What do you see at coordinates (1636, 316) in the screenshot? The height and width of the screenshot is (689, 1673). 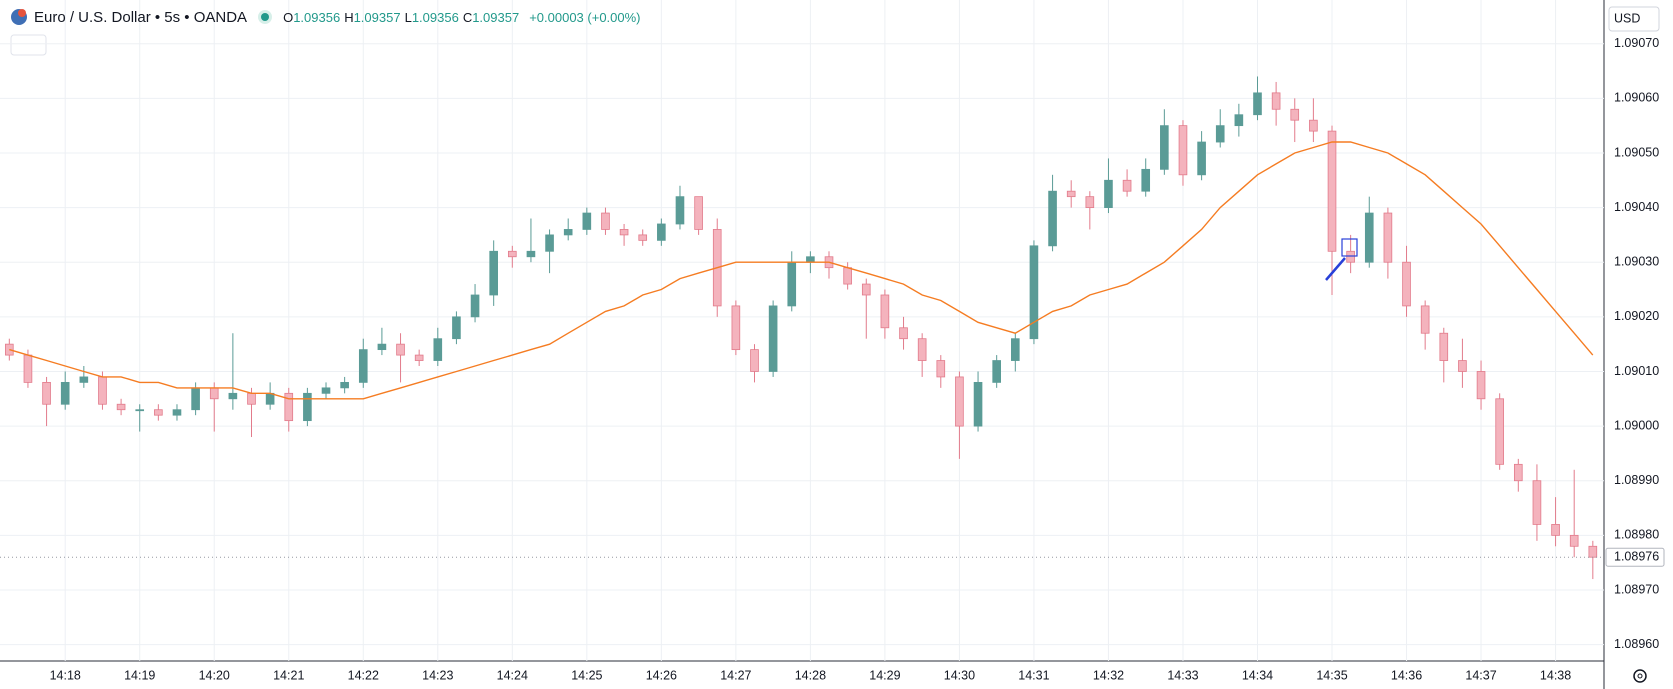 I see `y-tick-label: 1.09020` at bounding box center [1636, 316].